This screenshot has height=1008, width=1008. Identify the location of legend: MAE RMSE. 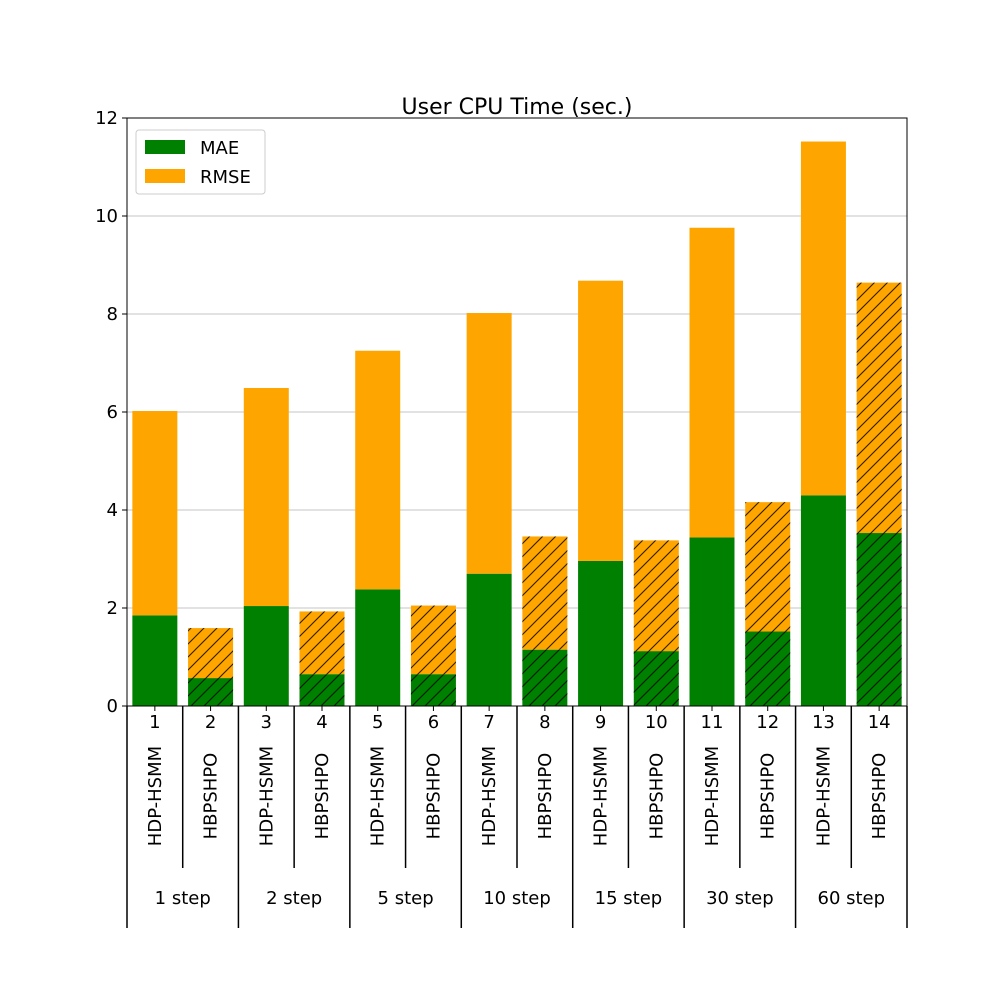
(200, 162).